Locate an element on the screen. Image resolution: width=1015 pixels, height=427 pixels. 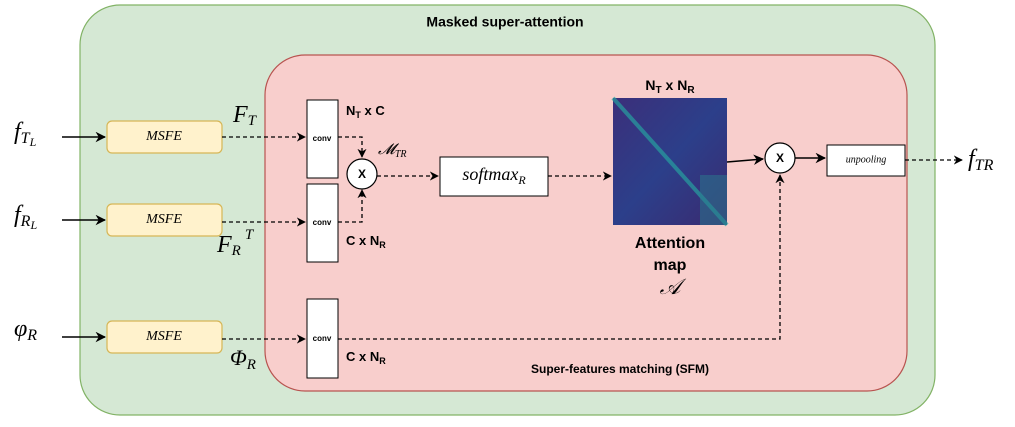
softmax-box is located at coordinates (494, 176).